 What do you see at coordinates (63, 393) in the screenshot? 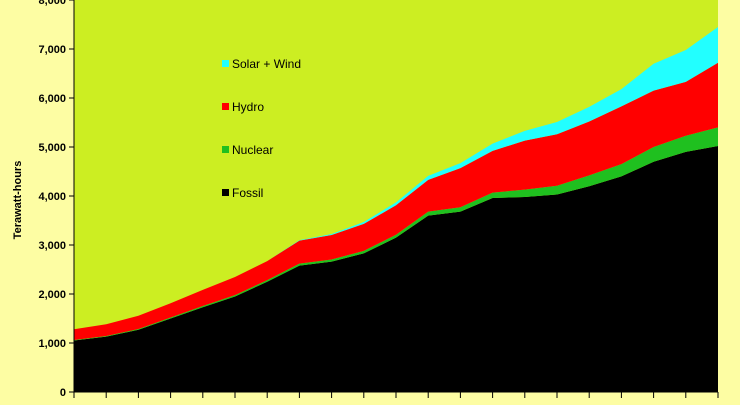
I see `y-tick-label: 0` at bounding box center [63, 393].